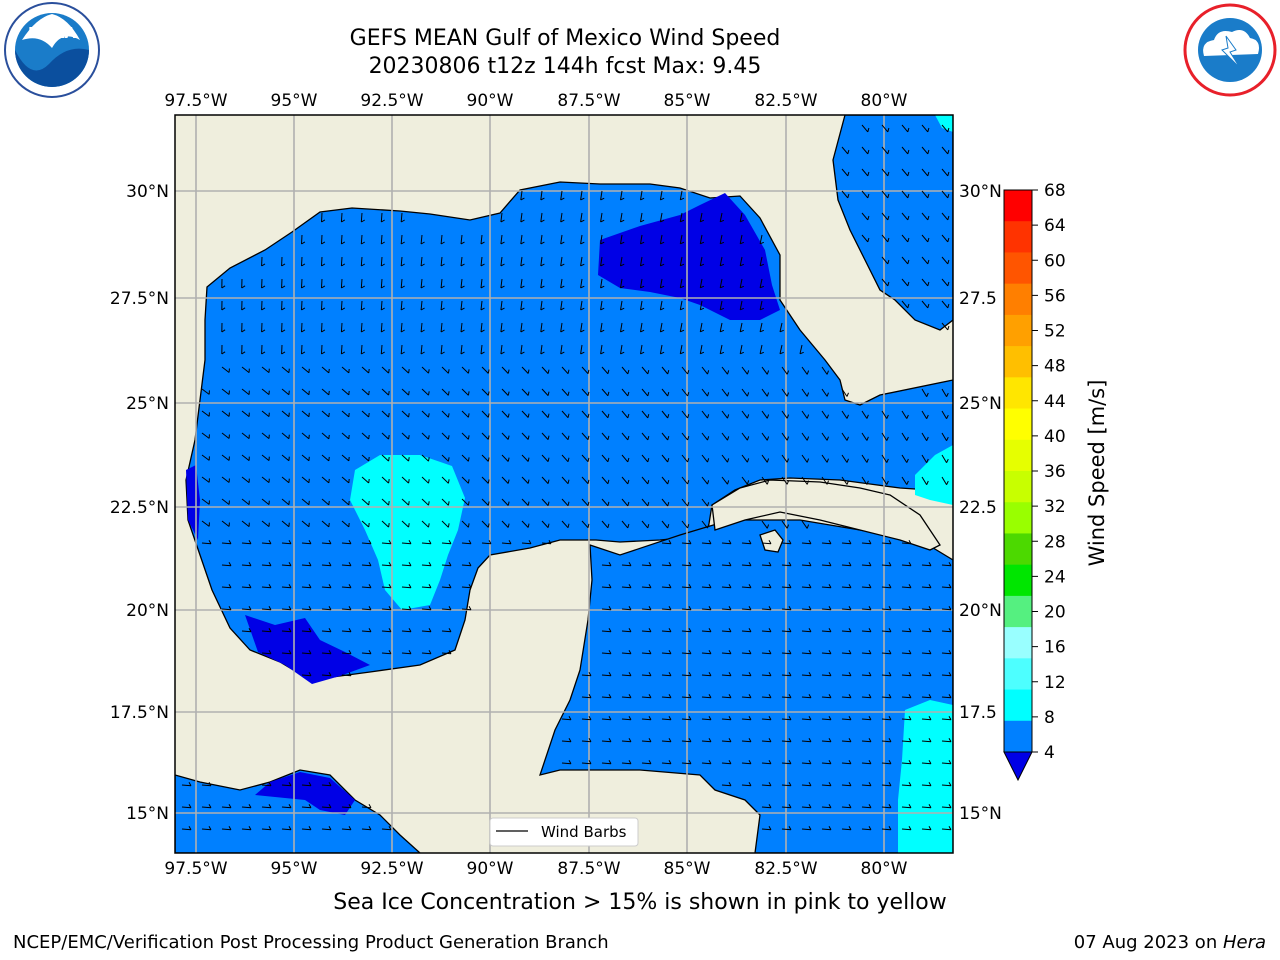  Describe the element at coordinates (535, 101) in the screenshot. I see `longitude-labels-top: 97.5°W 95°W 92.5°W 90°W 87.5°W 85°W 82.5°W 80°W` at that location.